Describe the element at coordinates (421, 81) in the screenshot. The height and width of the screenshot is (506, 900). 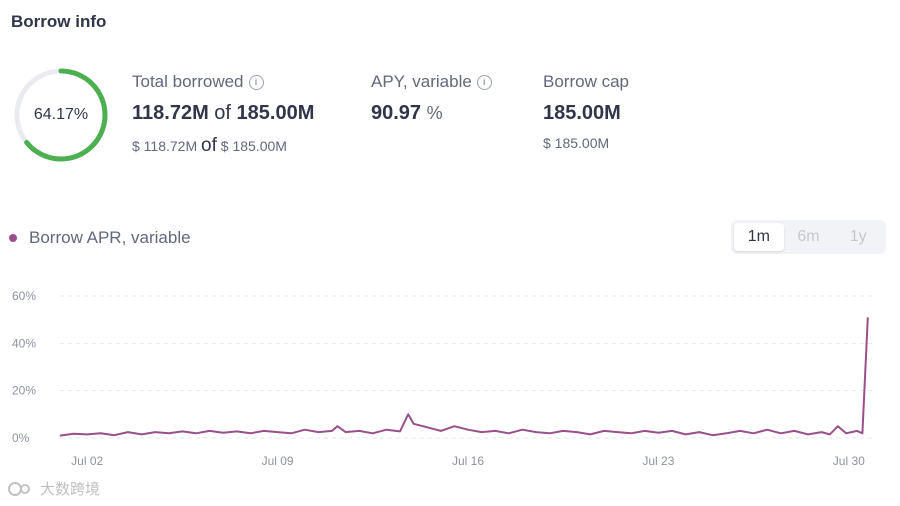
I see `apy-label: APY, variable` at that location.